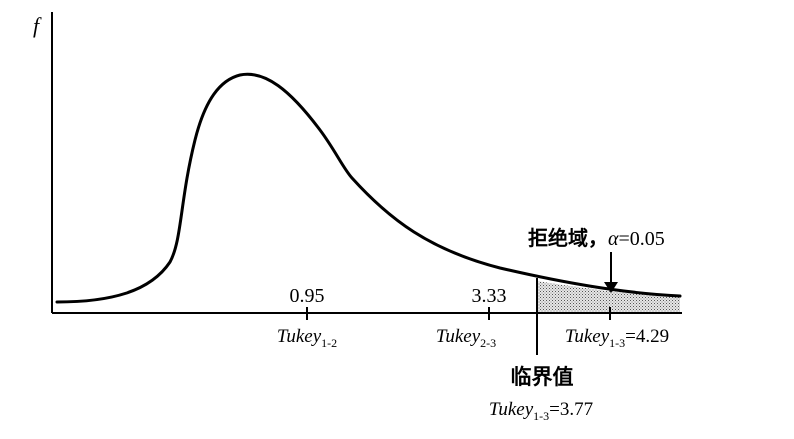  What do you see at coordinates (542, 377) in the screenshot?
I see `critical-value-label: 临界值` at bounding box center [542, 377].